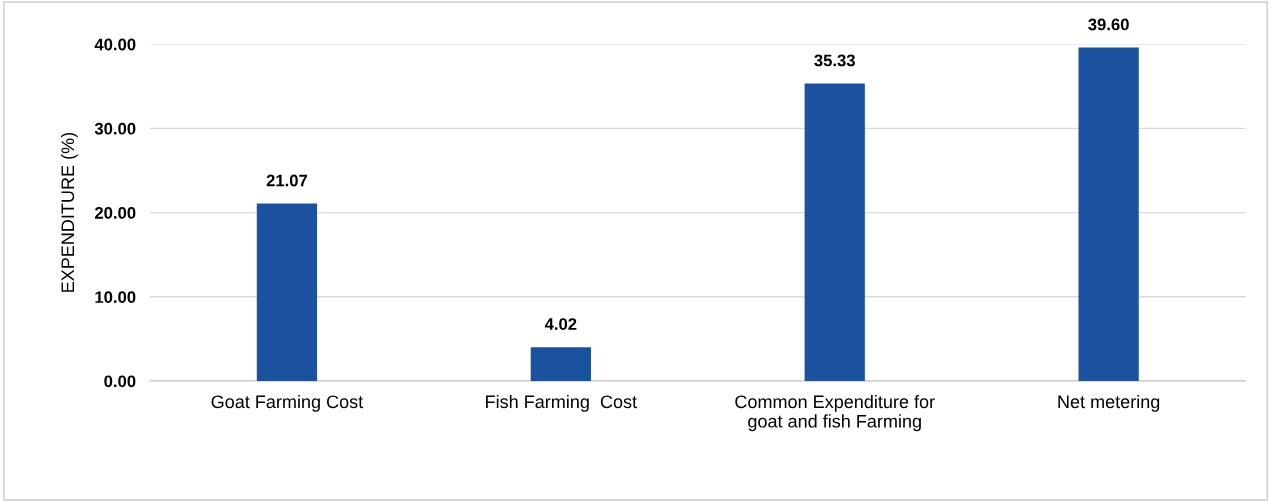  What do you see at coordinates (1108, 24) in the screenshot?
I see `data-label: 39.60` at bounding box center [1108, 24].